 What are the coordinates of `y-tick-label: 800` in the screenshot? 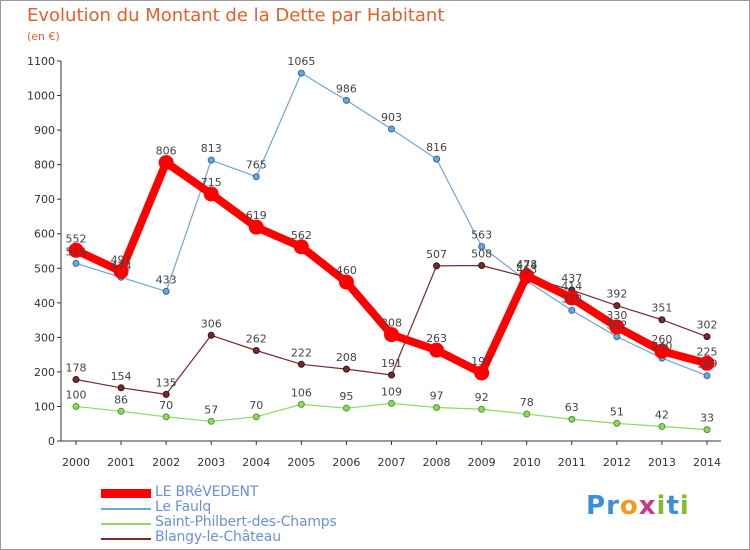 It's located at (44, 165).